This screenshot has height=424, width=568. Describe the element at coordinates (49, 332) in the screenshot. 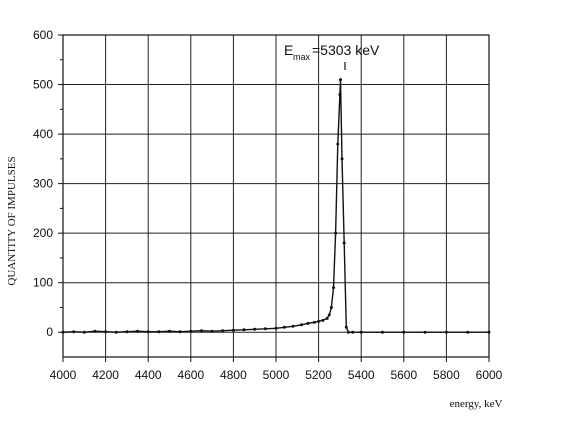

I see `y-tick-label: 0` at that location.